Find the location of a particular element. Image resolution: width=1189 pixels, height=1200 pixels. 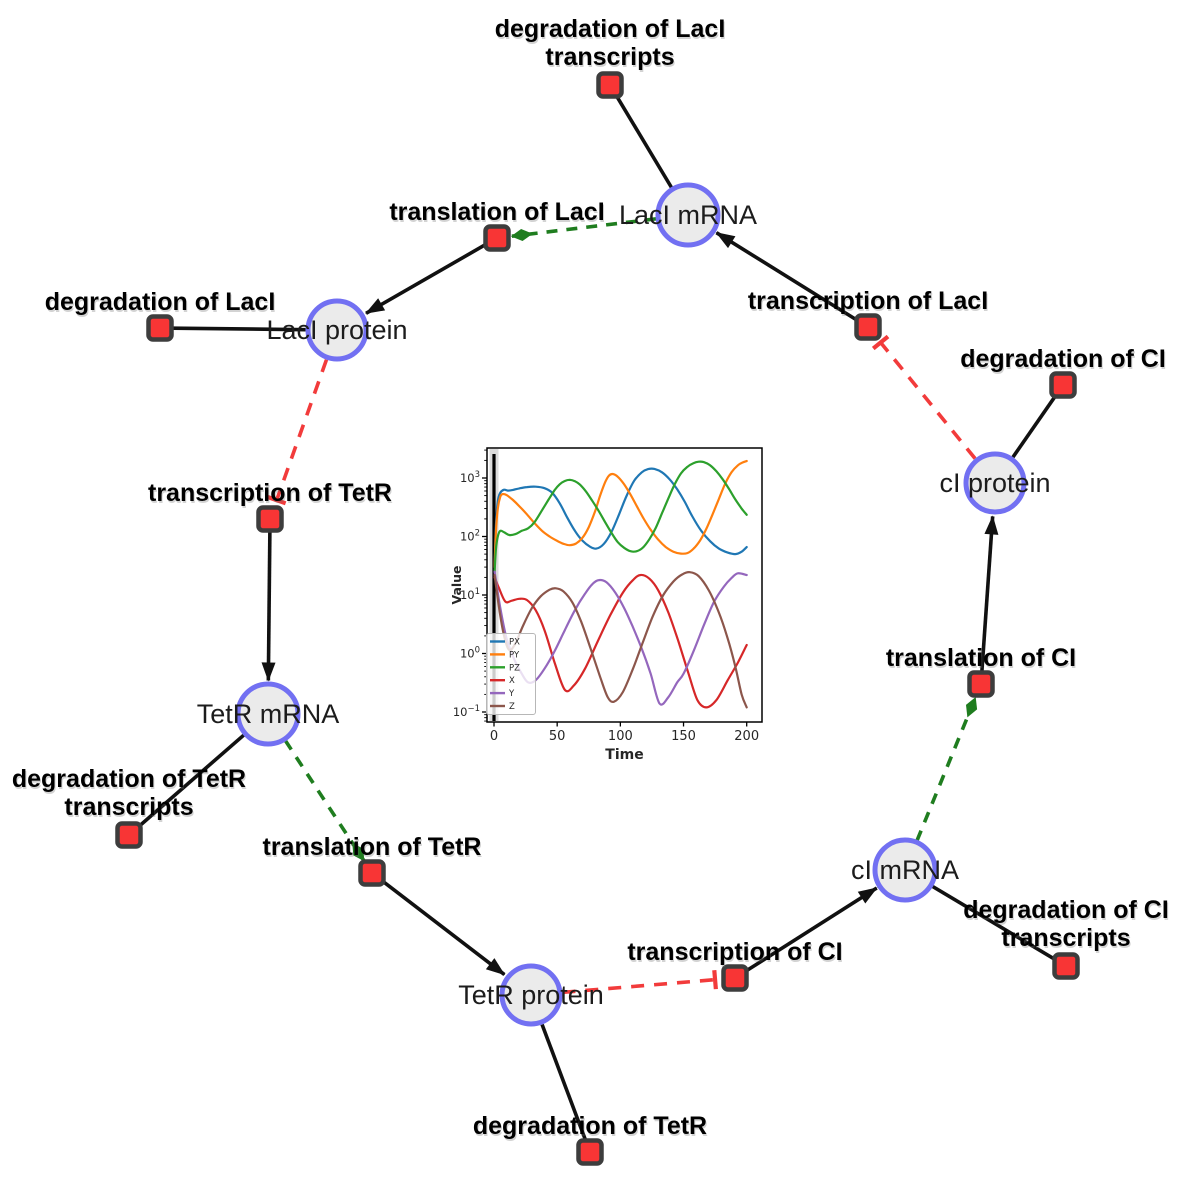

species-node-ci_mrna is located at coordinates (905, 870).